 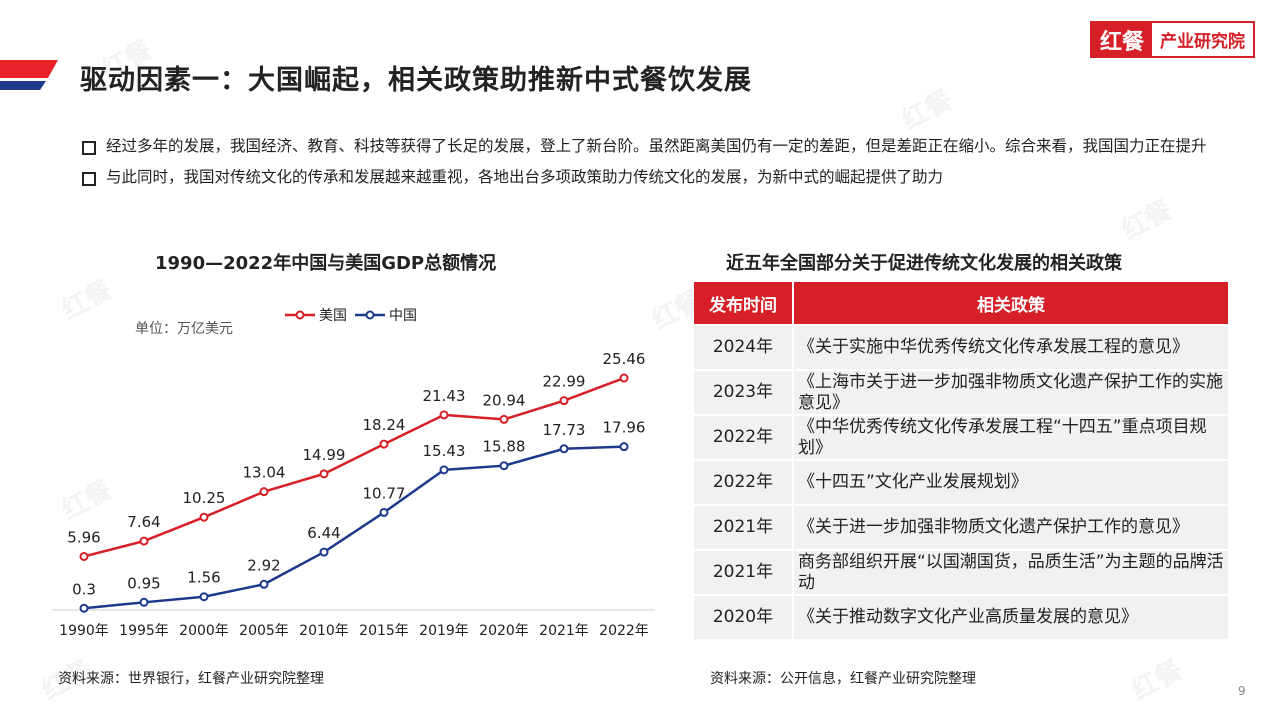 What do you see at coordinates (504, 631) in the screenshot?
I see `x-tick-label: 2020年` at bounding box center [504, 631].